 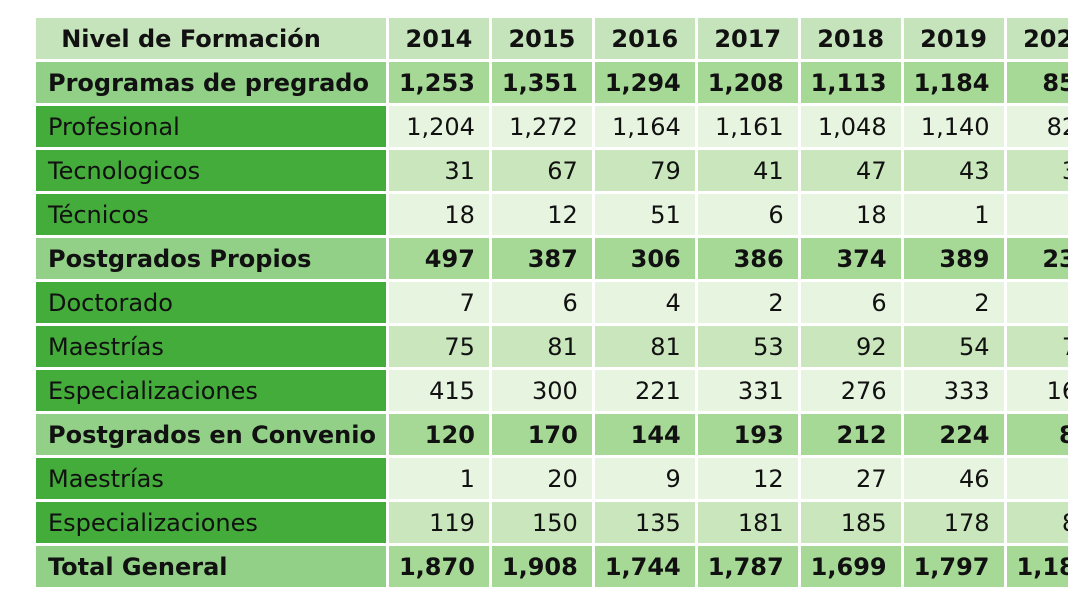 I want to click on group-row: Postgrados Propios497387306386374389235, so click(x=552, y=258).